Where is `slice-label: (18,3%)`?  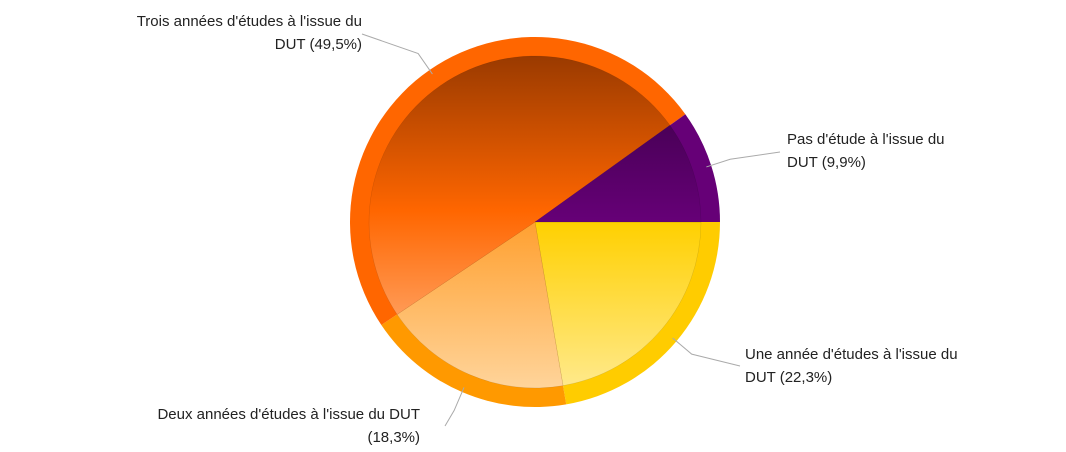 slice-label: (18,3%) is located at coordinates (393, 437).